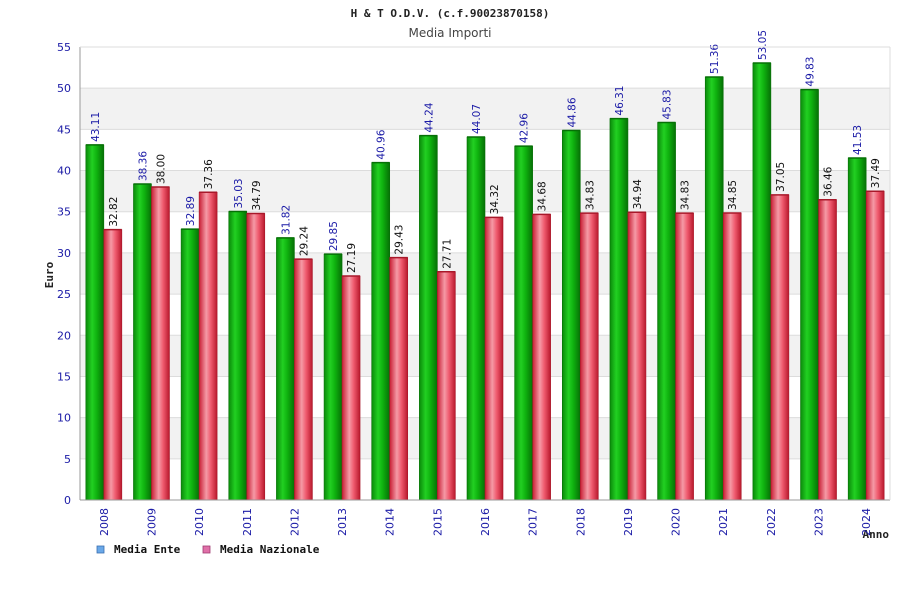  Describe the element at coordinates (342, 522) in the screenshot. I see `x-tick-label: 2013` at that location.